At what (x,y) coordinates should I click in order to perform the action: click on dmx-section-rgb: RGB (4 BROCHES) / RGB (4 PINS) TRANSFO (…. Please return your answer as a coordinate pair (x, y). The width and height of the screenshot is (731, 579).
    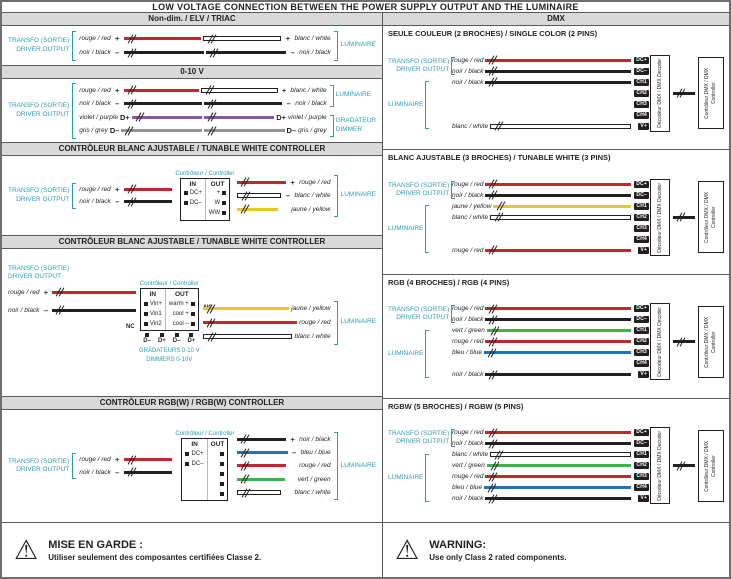
    Looking at the image, I should click on (556, 335).